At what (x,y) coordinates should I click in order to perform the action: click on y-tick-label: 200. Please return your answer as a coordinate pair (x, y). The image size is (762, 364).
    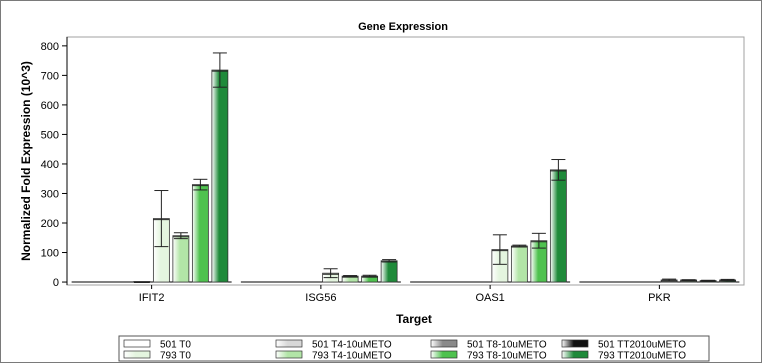
    Looking at the image, I should click on (50, 224).